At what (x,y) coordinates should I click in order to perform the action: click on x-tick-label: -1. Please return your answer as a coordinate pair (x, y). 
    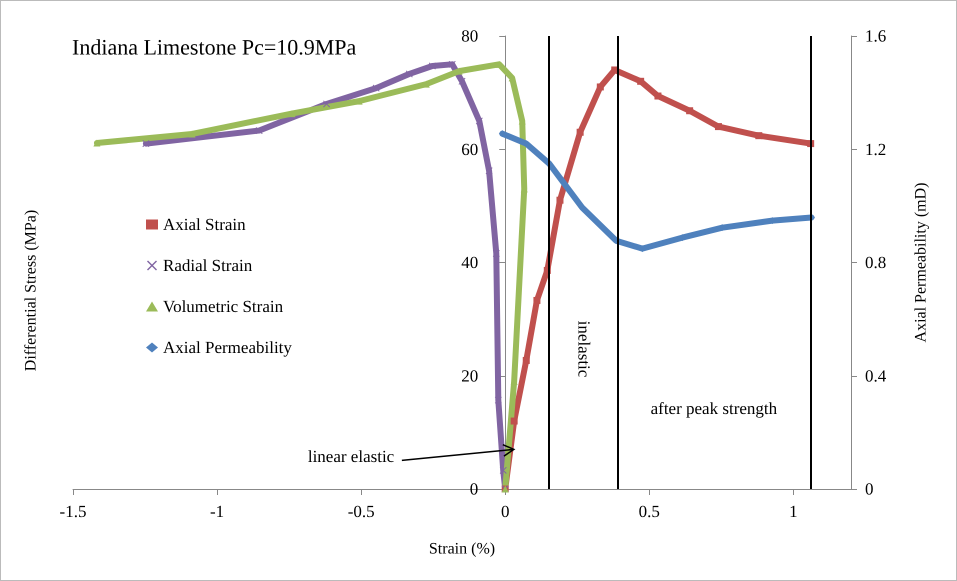
    Looking at the image, I should click on (217, 511).